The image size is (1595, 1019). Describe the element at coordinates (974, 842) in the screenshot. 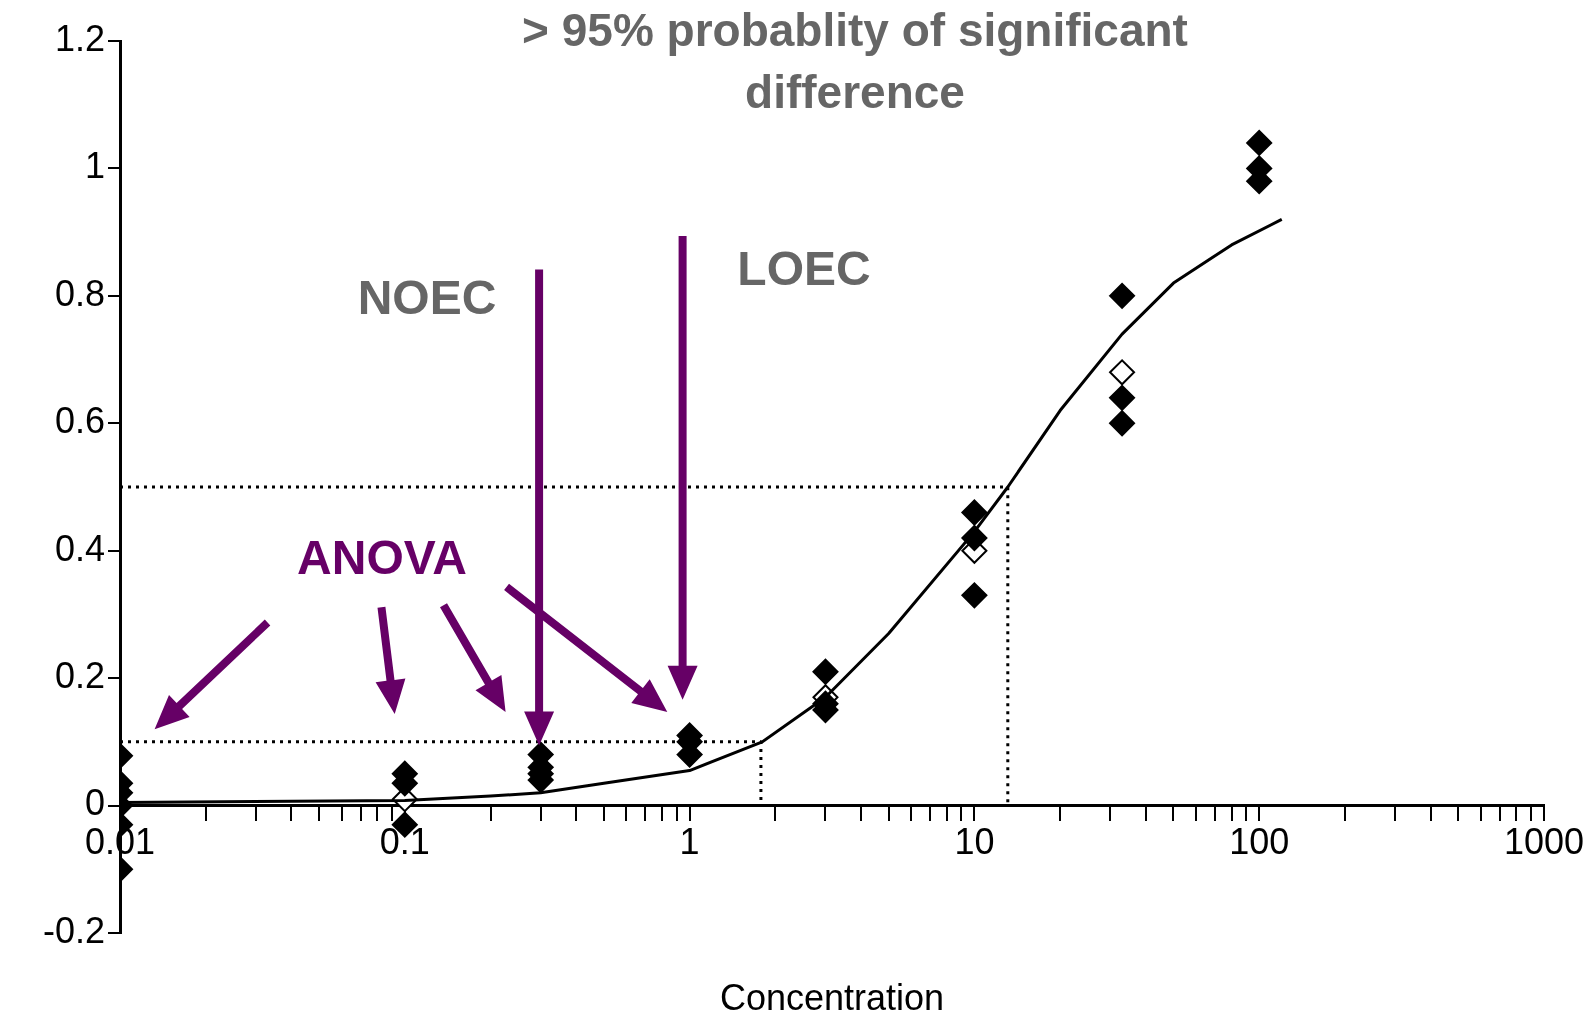

I see `x-tick-label: 10` at that location.